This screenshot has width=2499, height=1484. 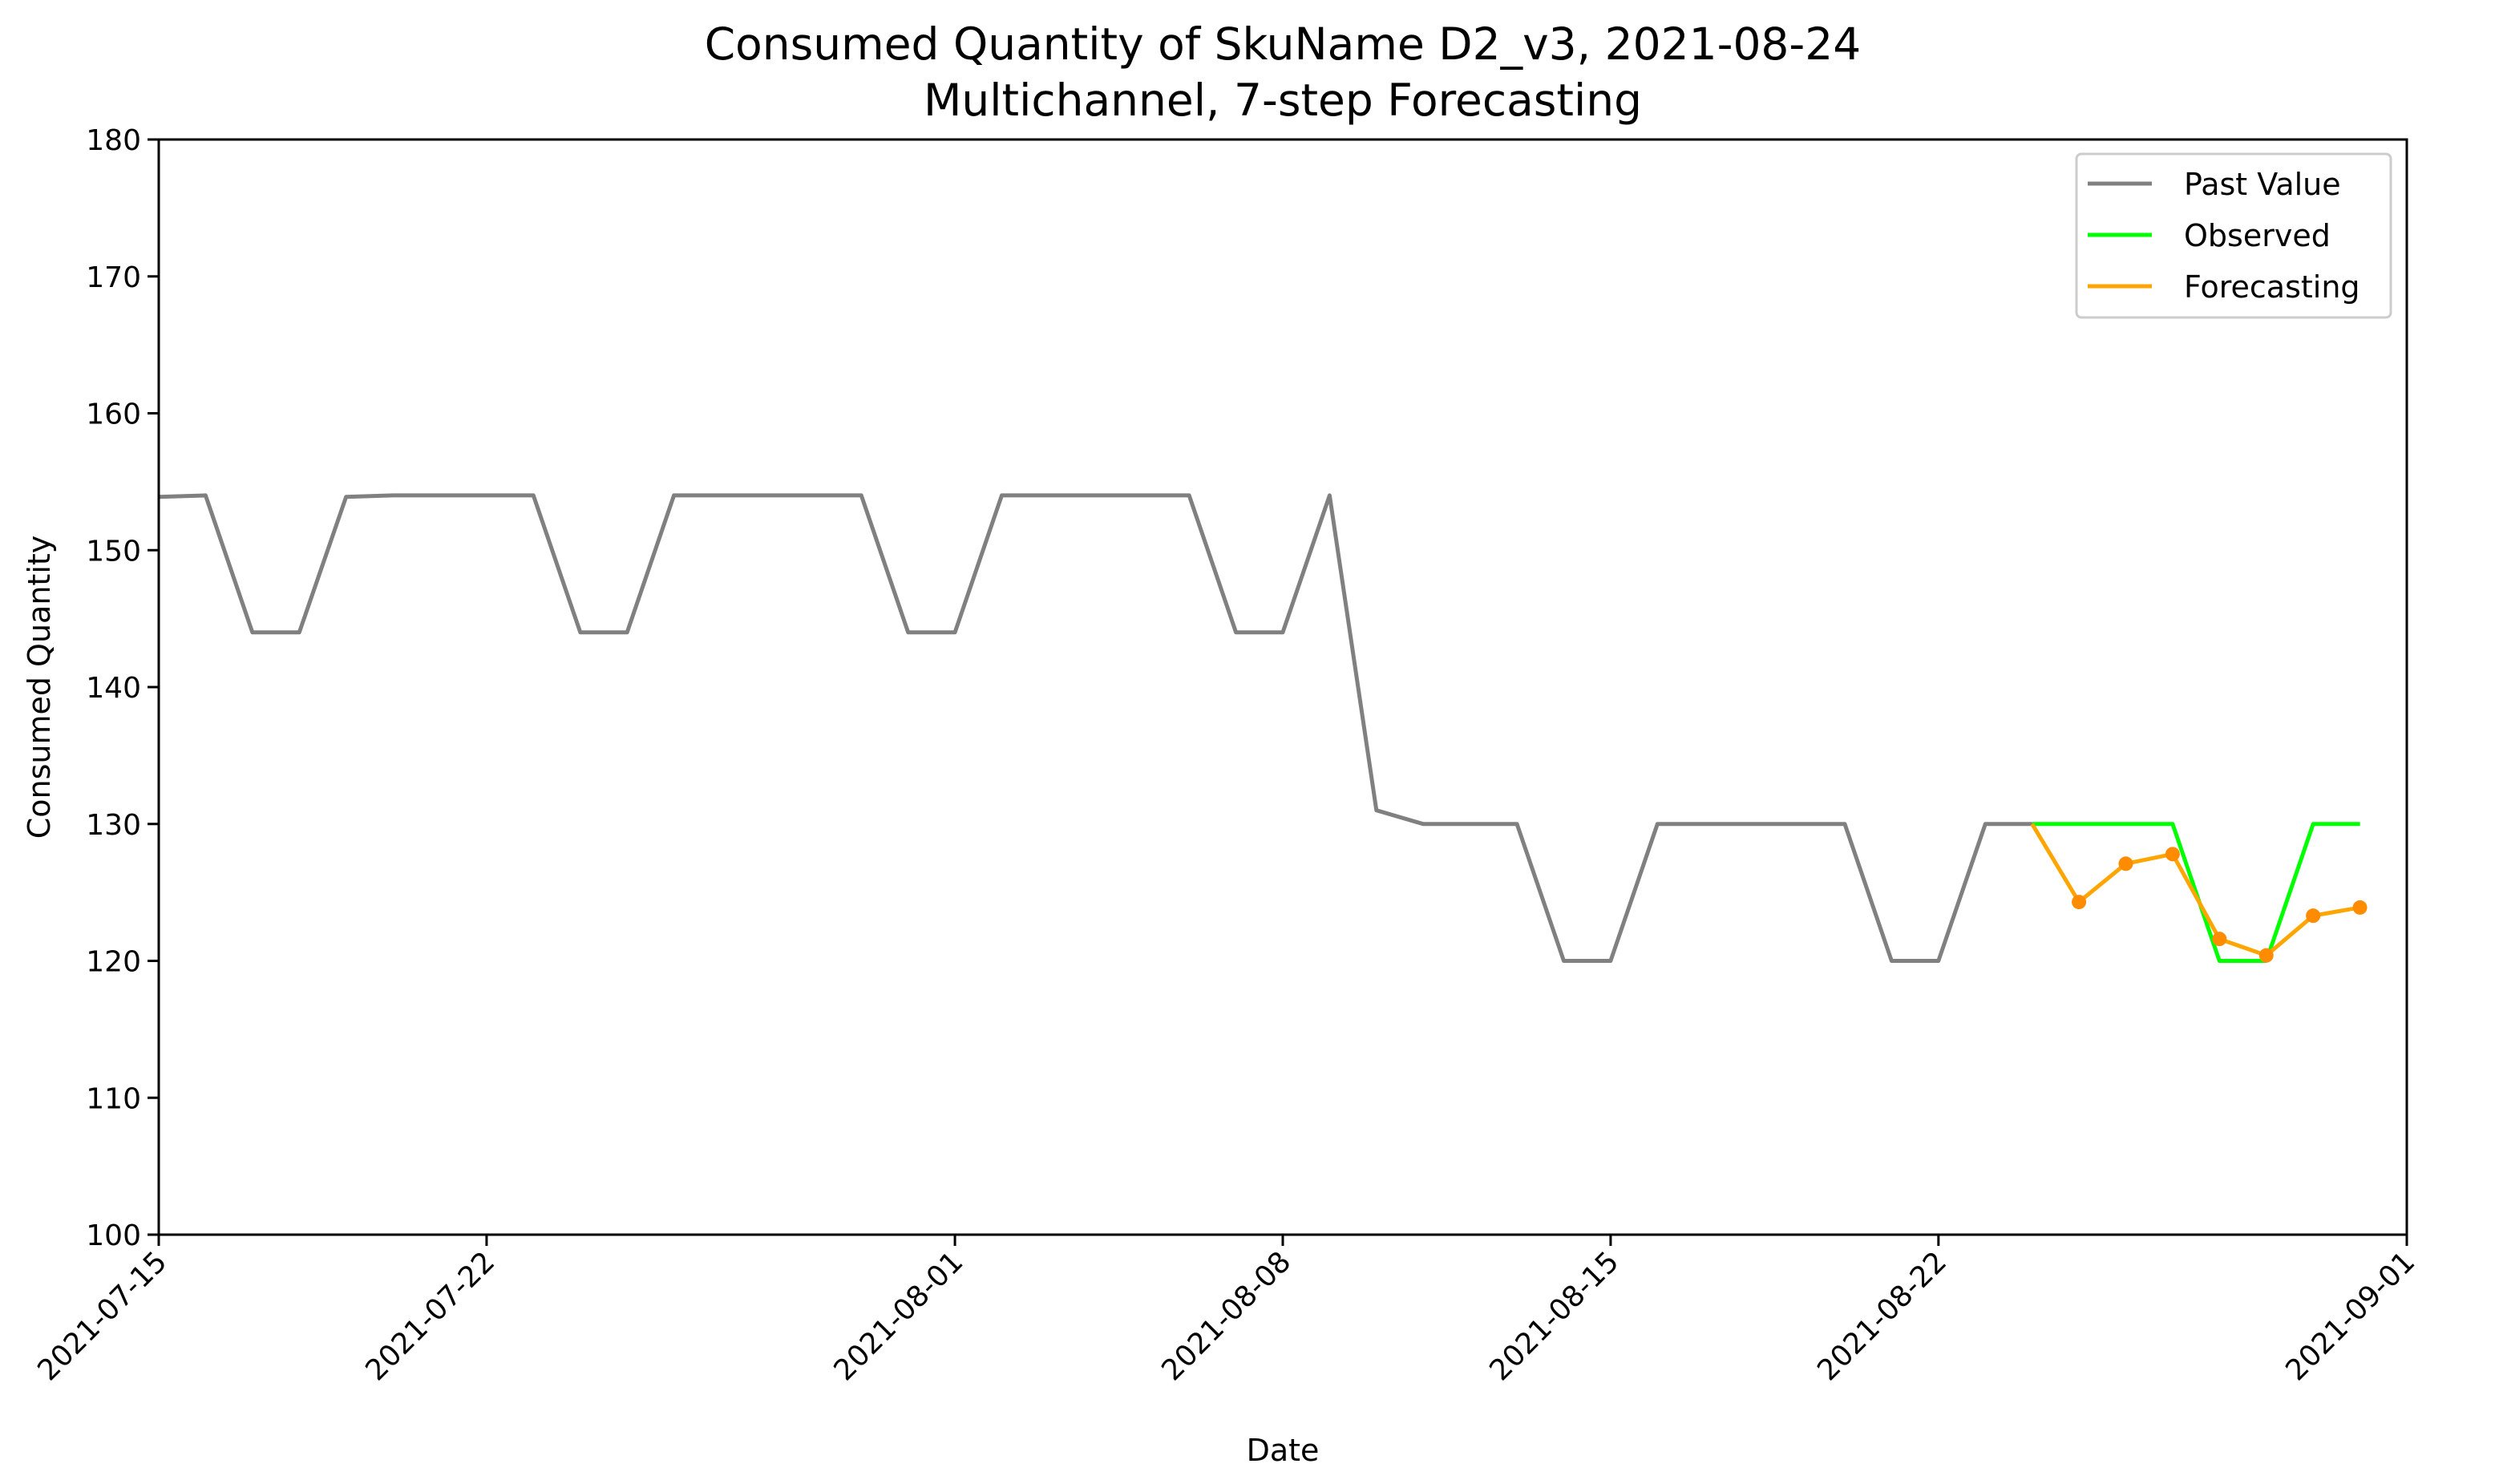 What do you see at coordinates (39, 687) in the screenshot?
I see `y-axis-label: Consumed Quantity` at bounding box center [39, 687].